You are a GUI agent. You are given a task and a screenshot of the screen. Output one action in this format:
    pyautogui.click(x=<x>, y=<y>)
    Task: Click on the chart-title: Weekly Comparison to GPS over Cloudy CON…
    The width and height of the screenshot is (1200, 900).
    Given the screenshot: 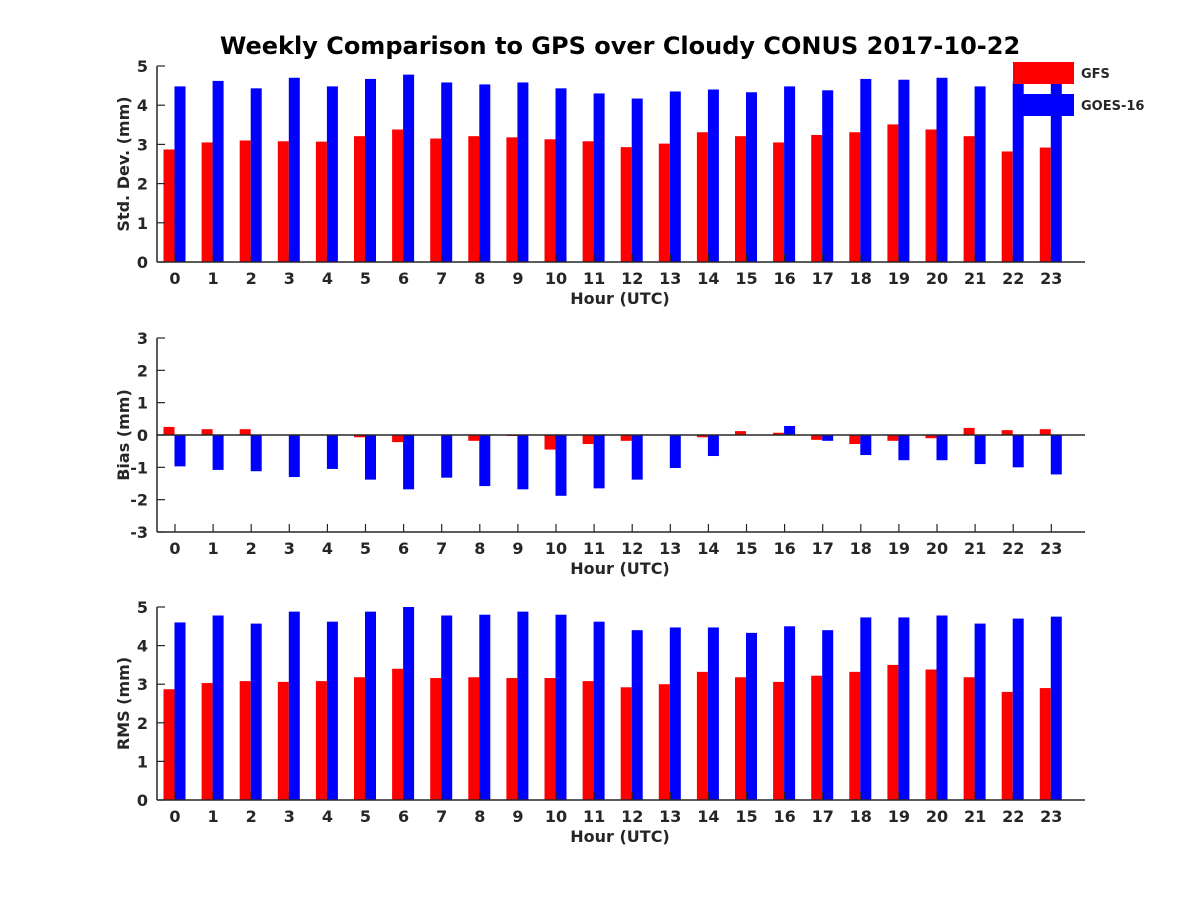 What is the action you would take?
    pyautogui.click(x=620, y=46)
    